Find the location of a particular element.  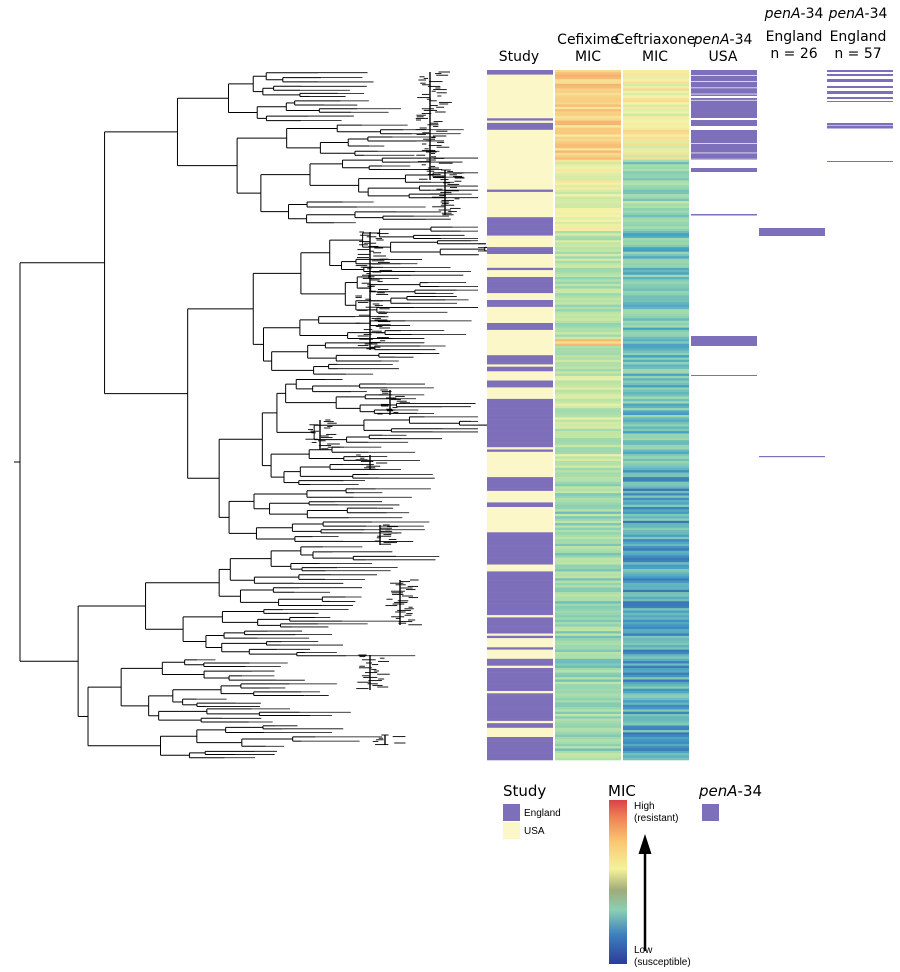

legend-label-england: England is located at coordinates (542, 813).